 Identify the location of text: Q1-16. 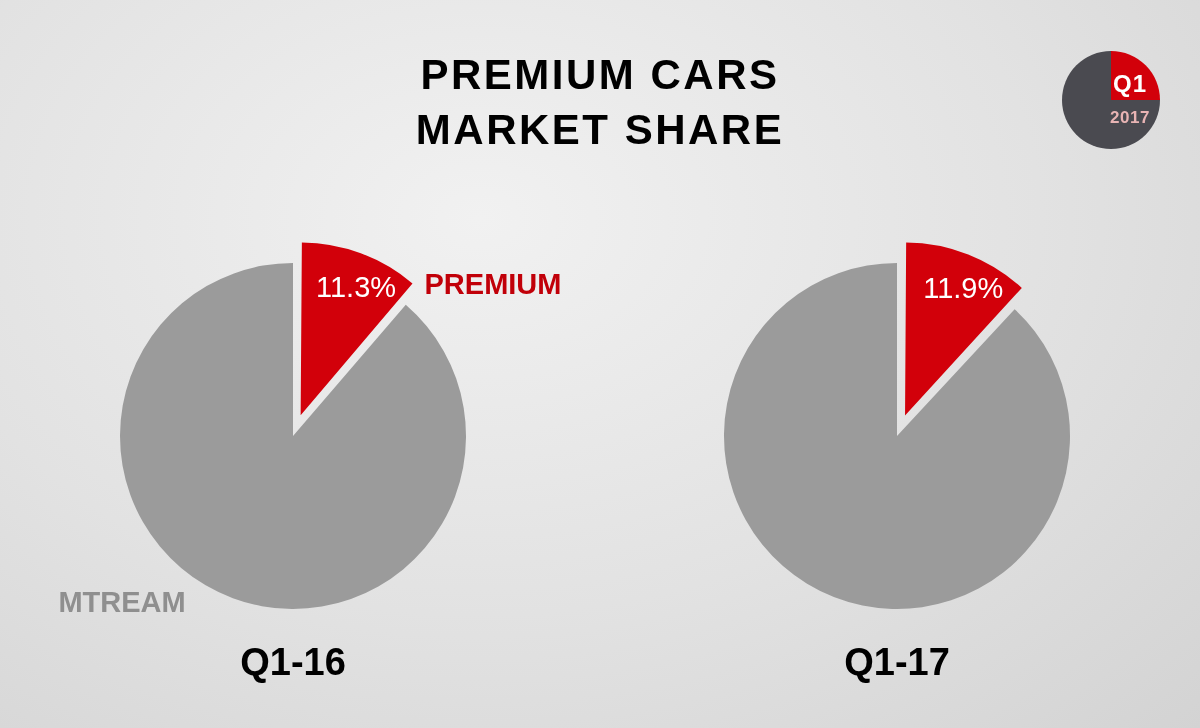
(293, 662).